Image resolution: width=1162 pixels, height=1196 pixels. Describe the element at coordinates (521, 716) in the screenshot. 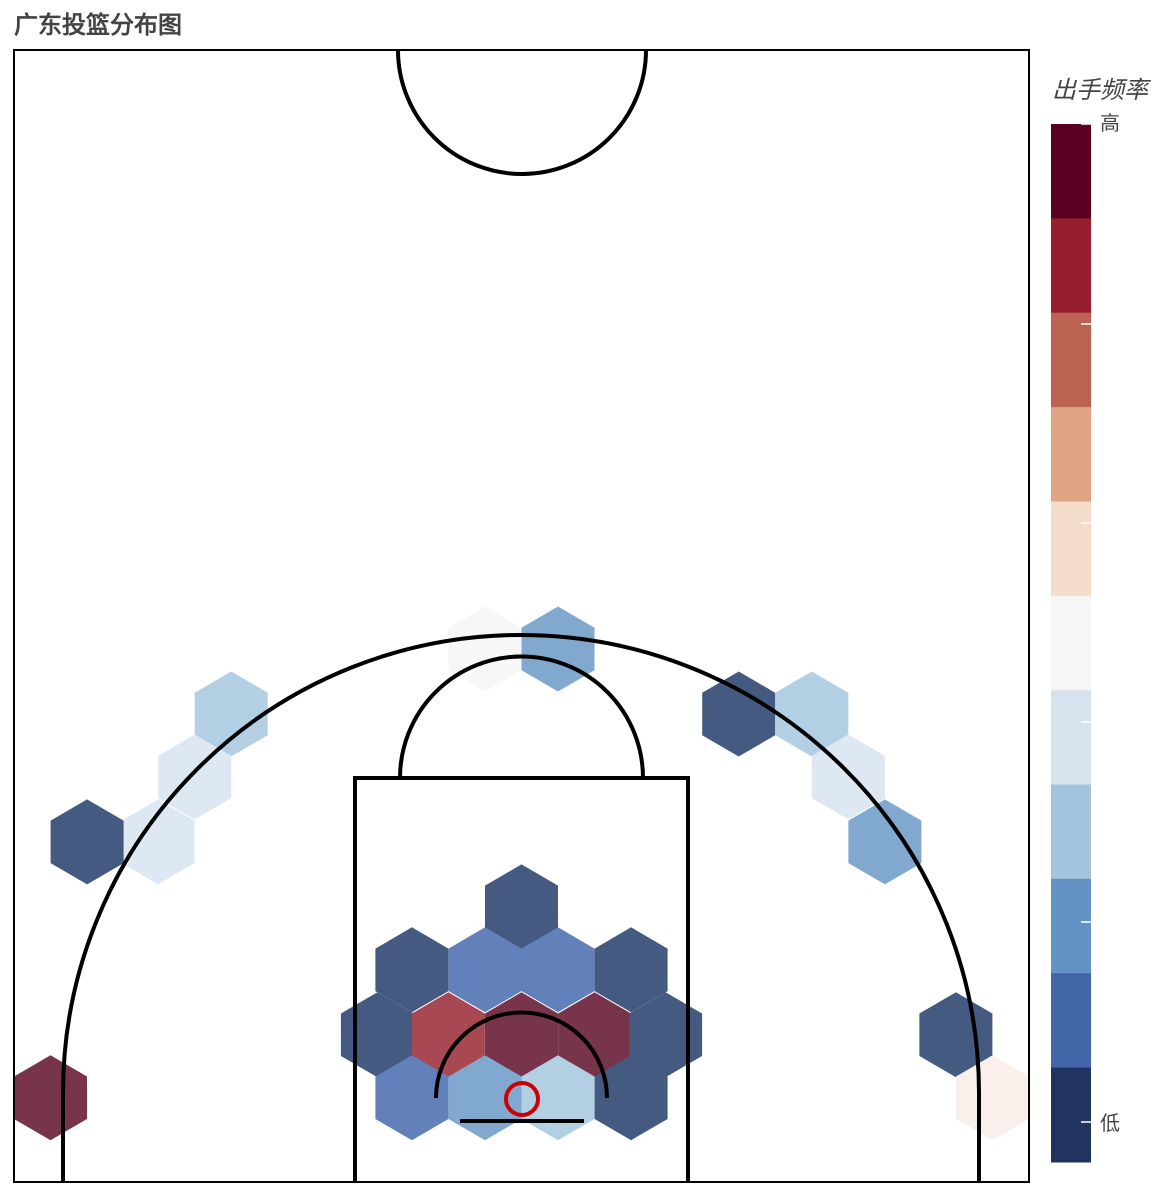

I see `free-throw-circle` at that location.